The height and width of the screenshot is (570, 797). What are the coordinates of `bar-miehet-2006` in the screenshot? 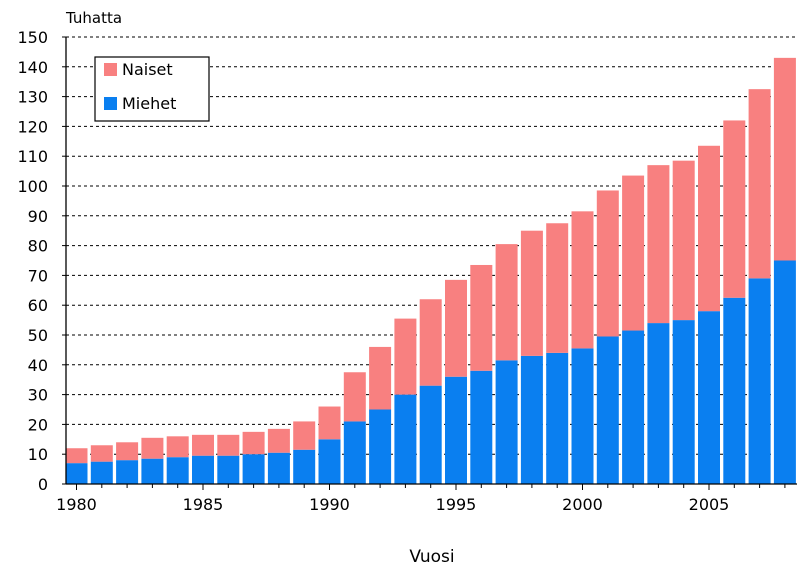 It's located at (734, 390).